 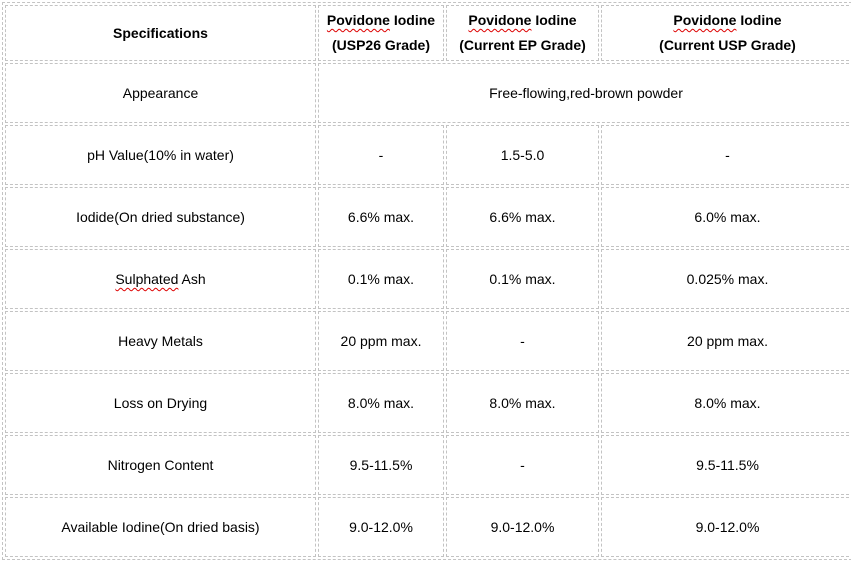 What do you see at coordinates (726, 217) in the screenshot?
I see `value-cell-iodide-usp: 6.0% max.` at bounding box center [726, 217].